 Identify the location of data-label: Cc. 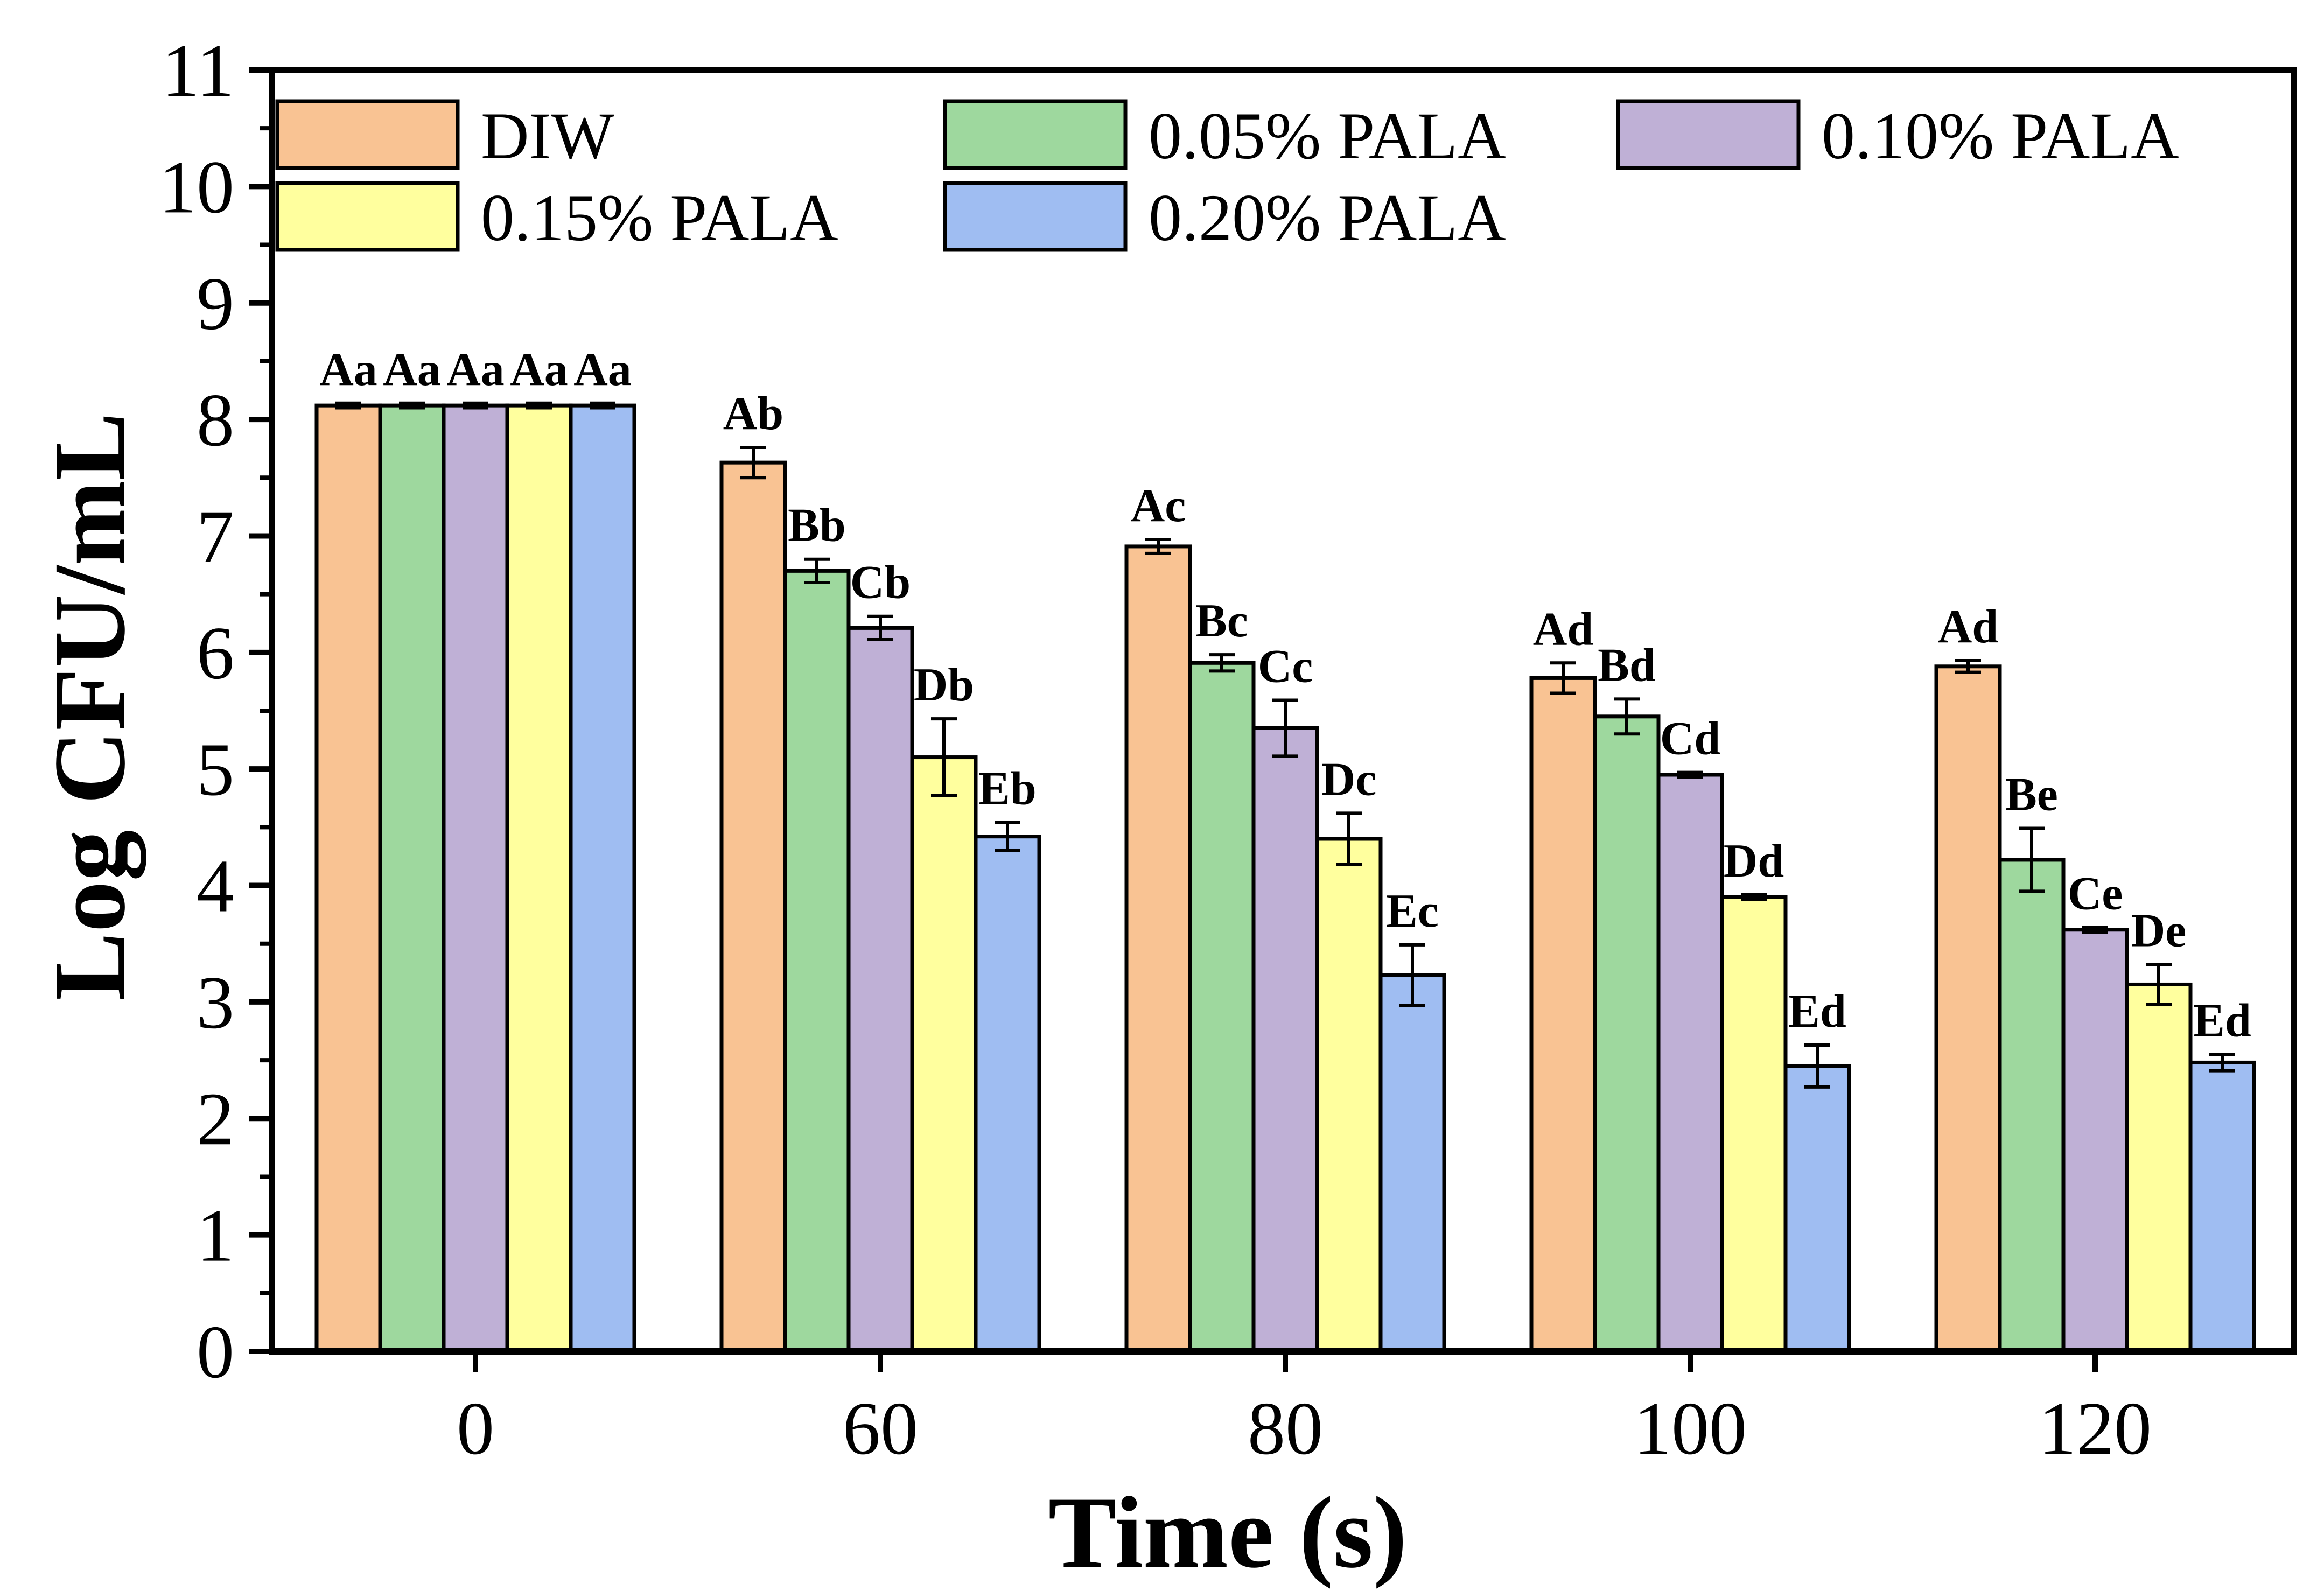
(1285, 667).